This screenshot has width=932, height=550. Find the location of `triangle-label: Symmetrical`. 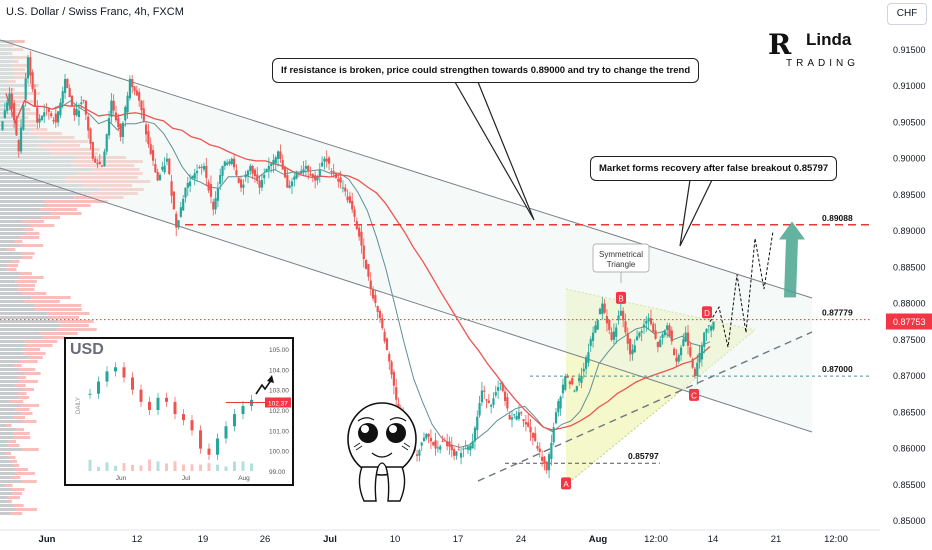

triangle-label: Symmetrical is located at coordinates (621, 254).